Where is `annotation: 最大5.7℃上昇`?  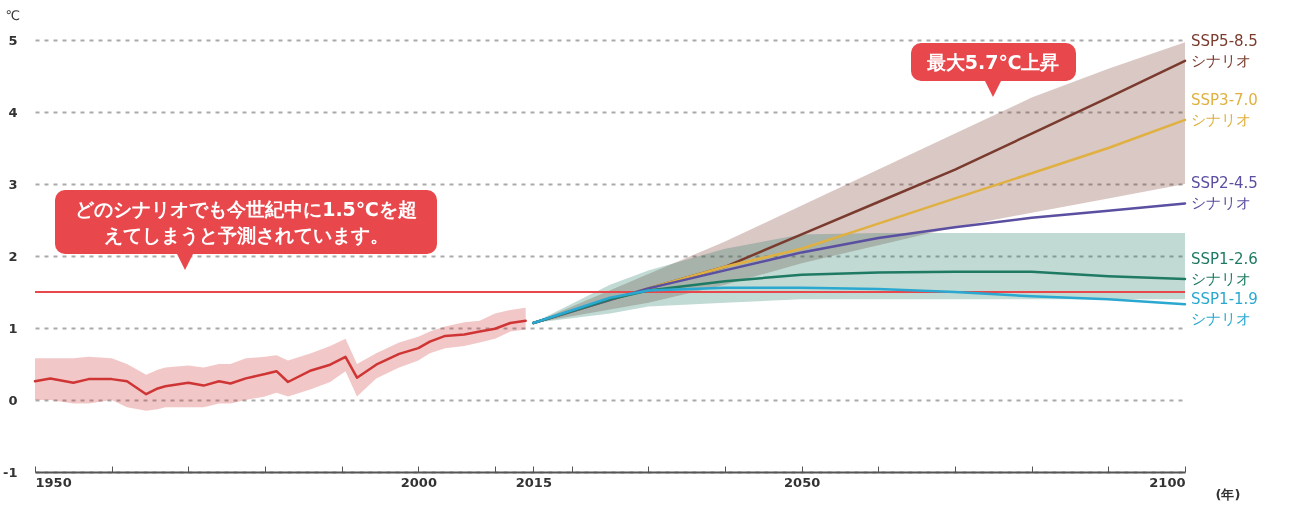 annotation: 最大5.7℃上昇 is located at coordinates (993, 62).